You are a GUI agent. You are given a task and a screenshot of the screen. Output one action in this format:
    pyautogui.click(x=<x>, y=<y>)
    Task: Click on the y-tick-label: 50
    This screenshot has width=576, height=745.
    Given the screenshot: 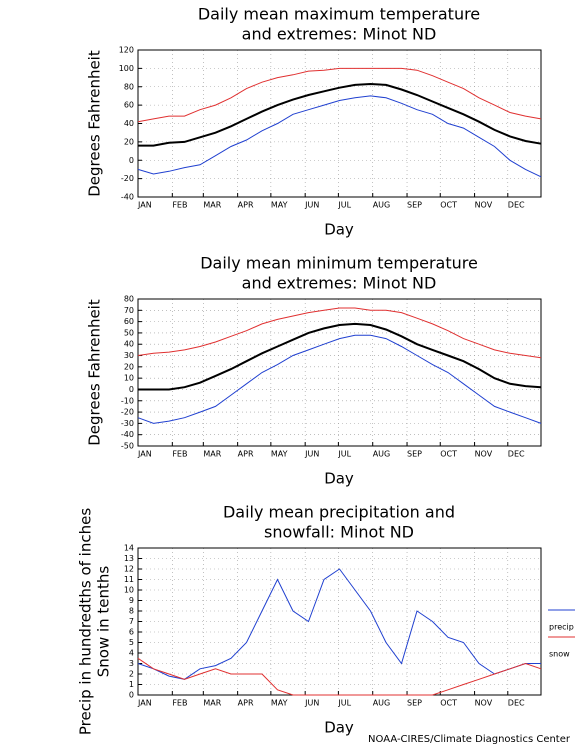 What is the action you would take?
    pyautogui.click(x=129, y=332)
    